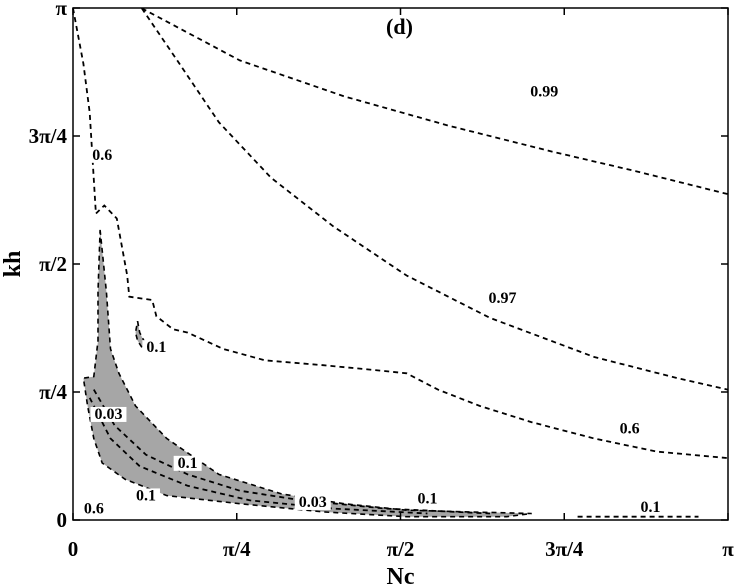 This screenshot has height=588, width=741. Describe the element at coordinates (401, 576) in the screenshot. I see `x-axis-label: Nc` at that location.